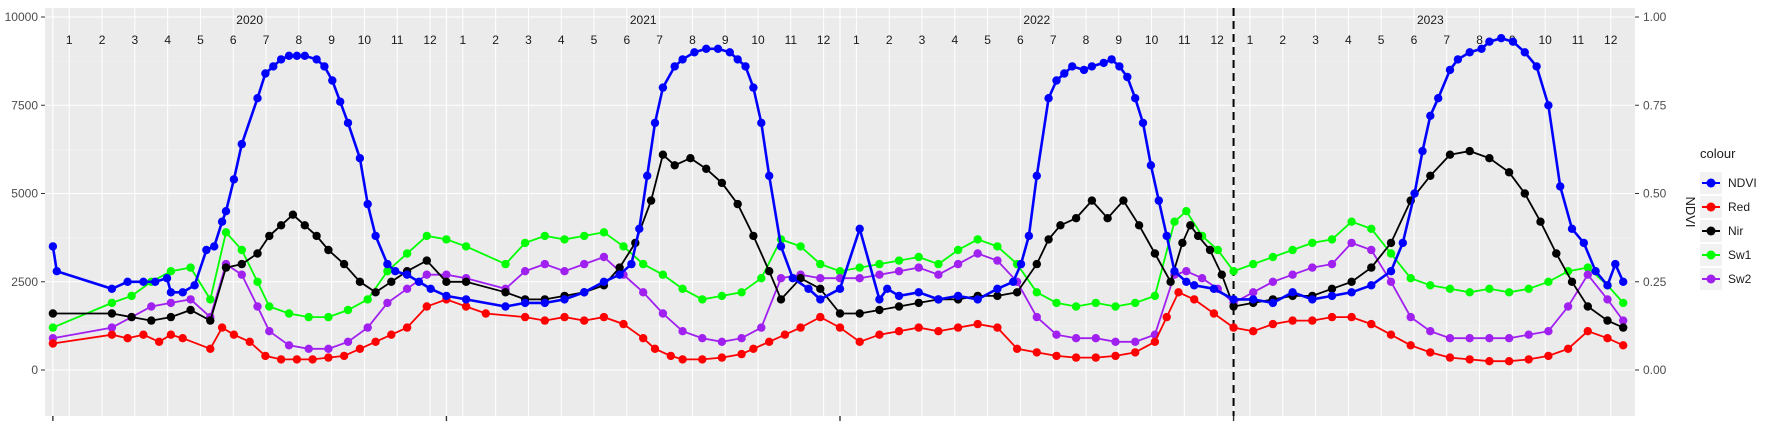 The width and height of the screenshot is (1773, 442). I want to click on month-label: 6, so click(1020, 40).